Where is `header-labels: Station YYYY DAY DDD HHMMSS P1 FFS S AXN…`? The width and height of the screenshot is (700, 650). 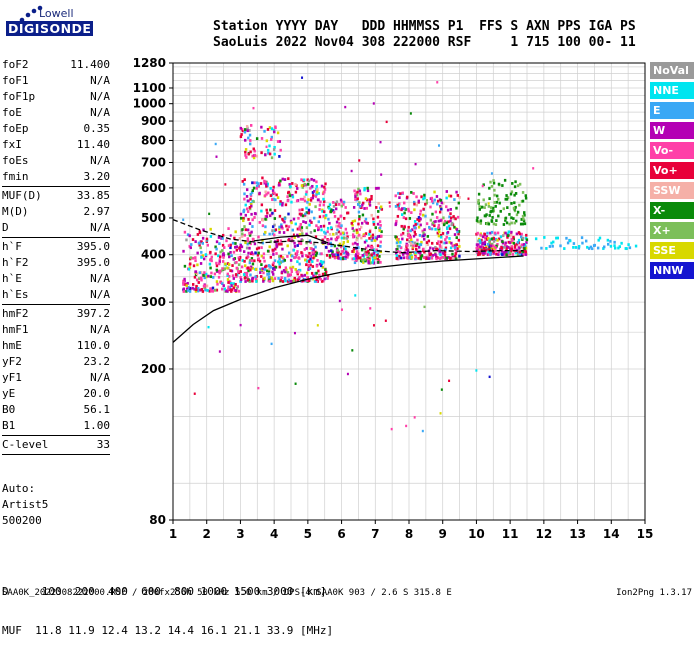 header-labels: Station YYYY DAY DDD HHMMSS P1 FFS S AXN… is located at coordinates (424, 26).